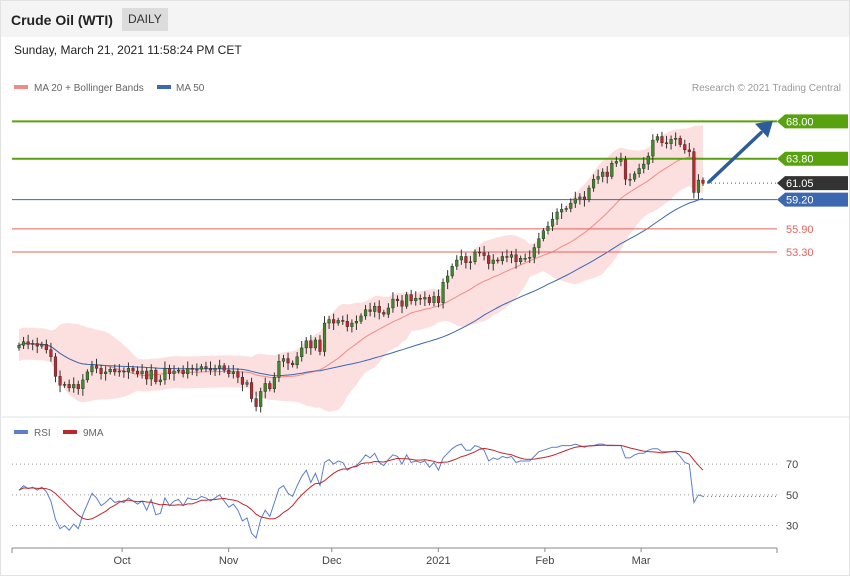 The height and width of the screenshot is (577, 850). I want to click on ma50-legend-swatch, so click(164, 87).